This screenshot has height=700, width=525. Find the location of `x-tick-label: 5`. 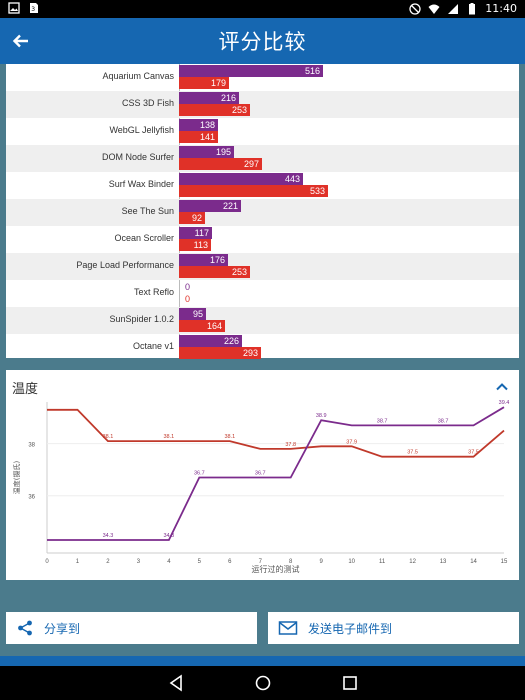

x-tick-label: 5 is located at coordinates (200, 562).